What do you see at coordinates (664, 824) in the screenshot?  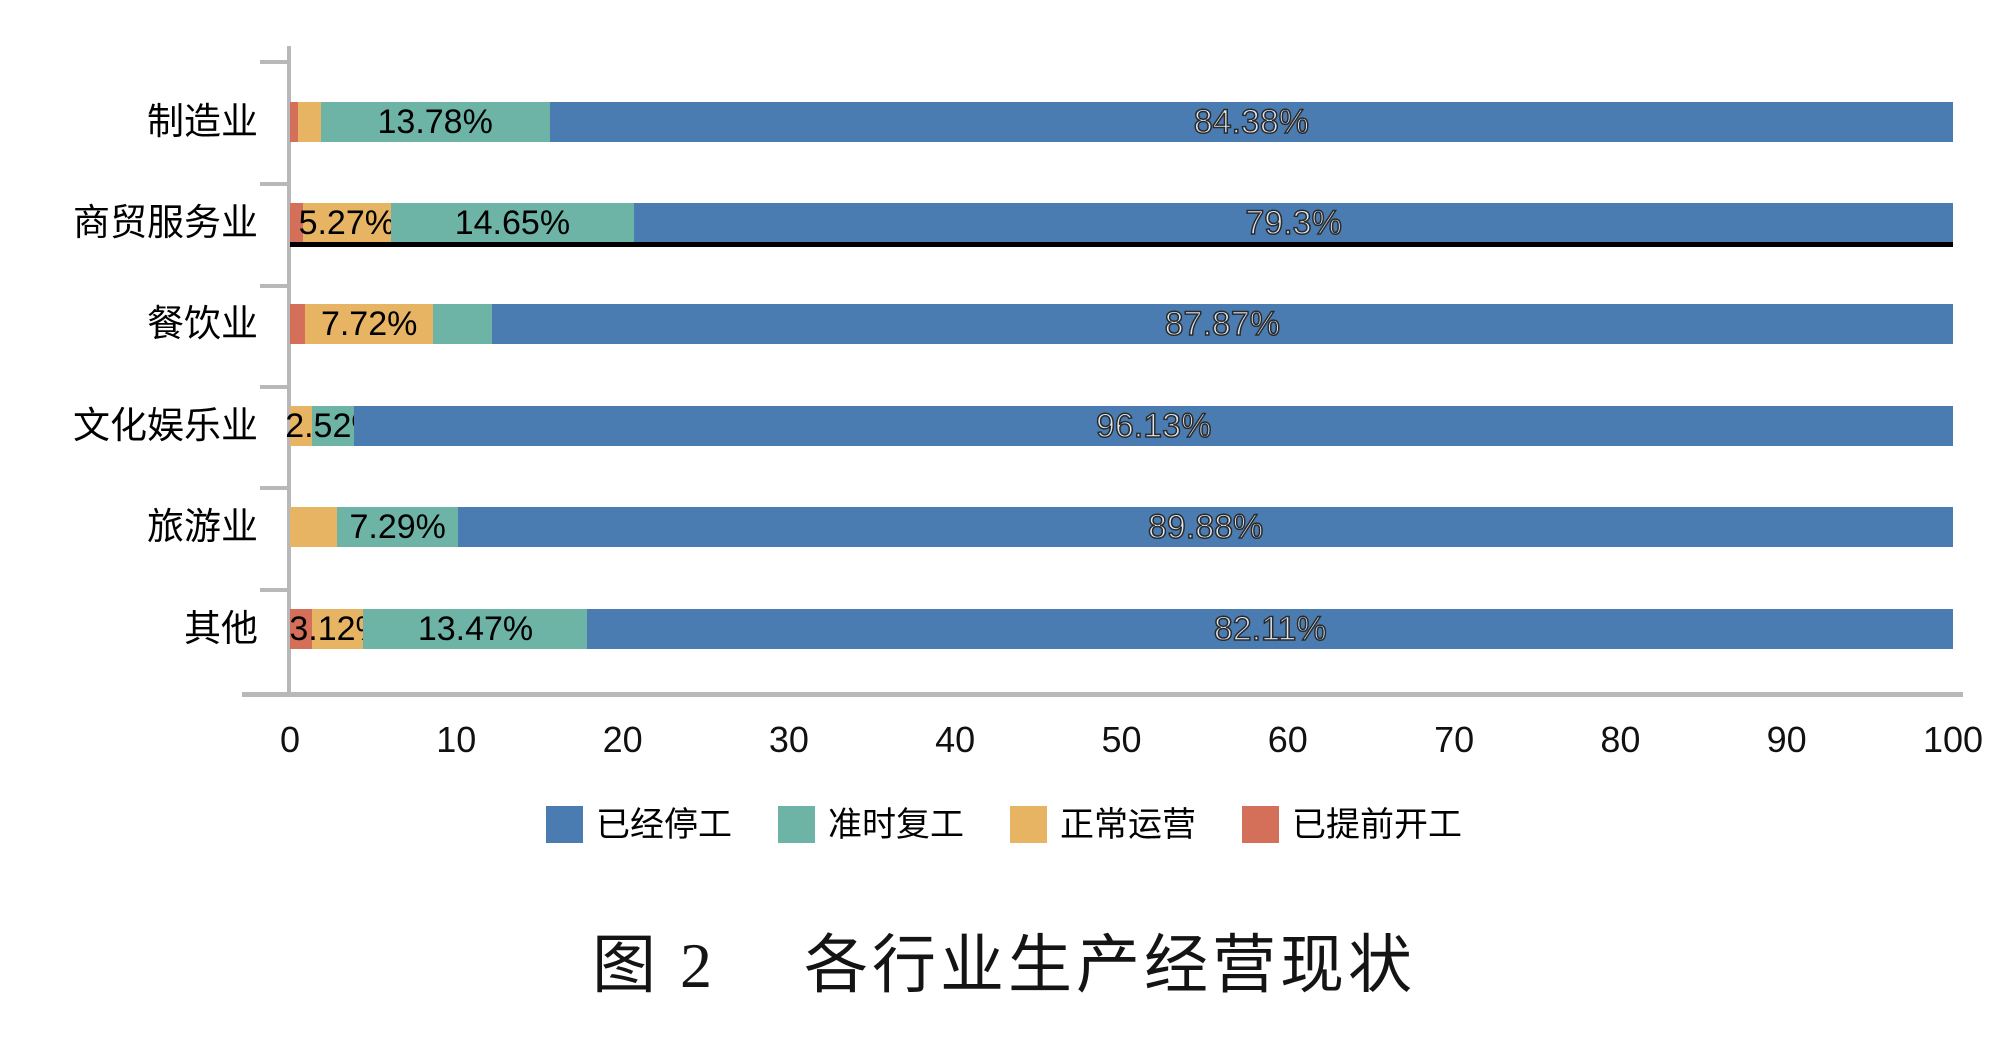 I see `legend-label: 已经停工` at bounding box center [664, 824].